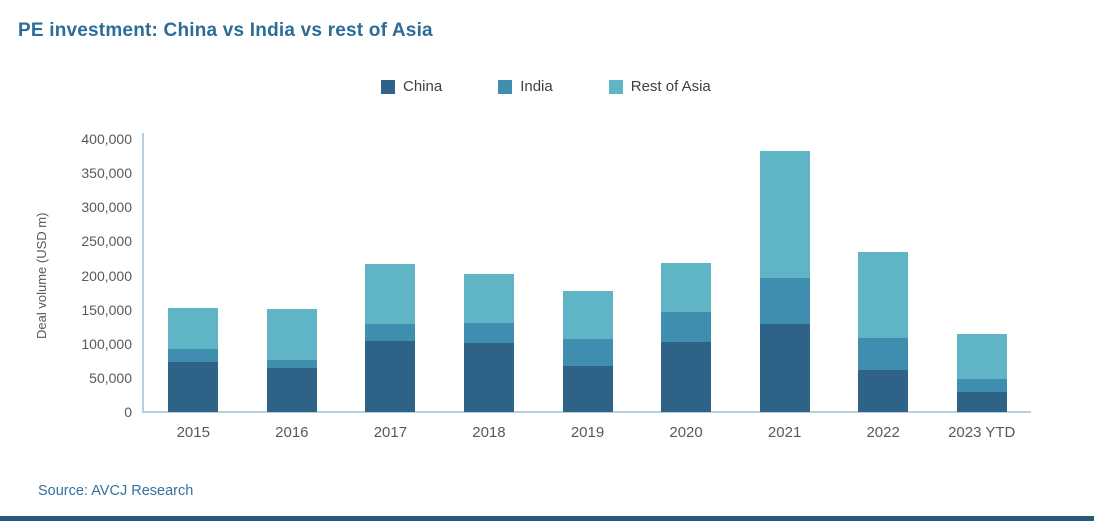 Image resolution: width=1094 pixels, height=521 pixels. I want to click on x-tick-label: 2016, so click(292, 432).